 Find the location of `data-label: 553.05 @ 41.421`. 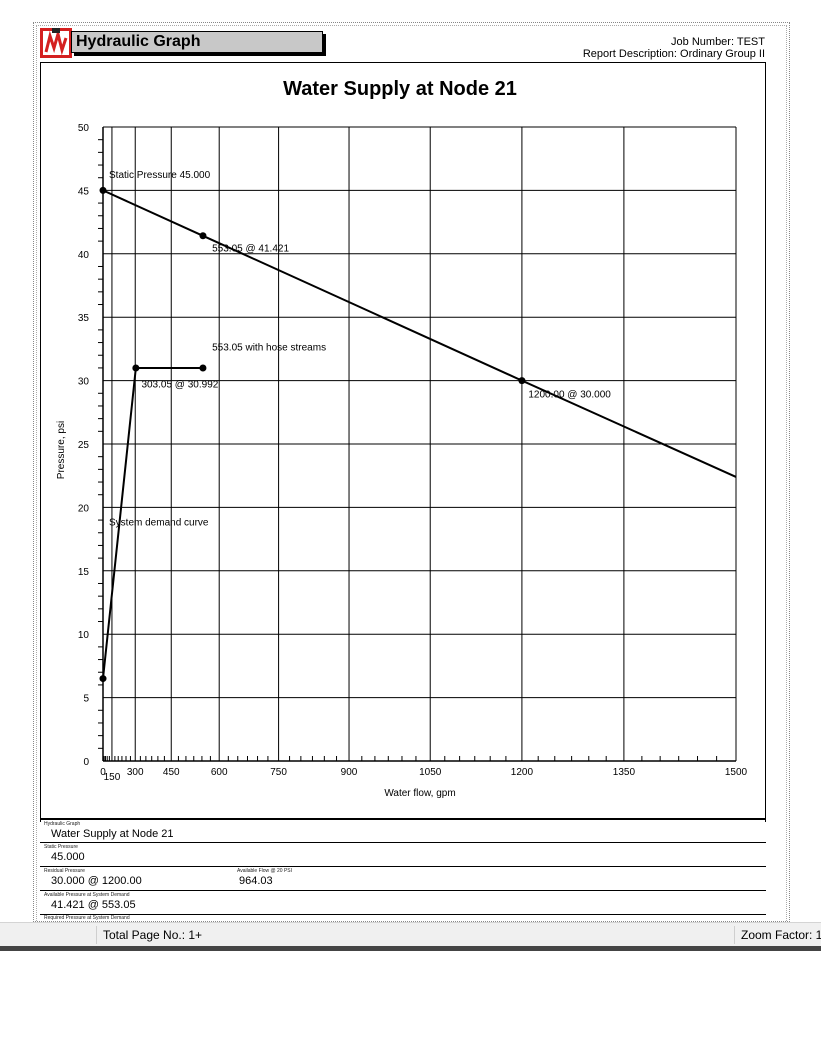

data-label: 553.05 @ 41.421 is located at coordinates (250, 249).